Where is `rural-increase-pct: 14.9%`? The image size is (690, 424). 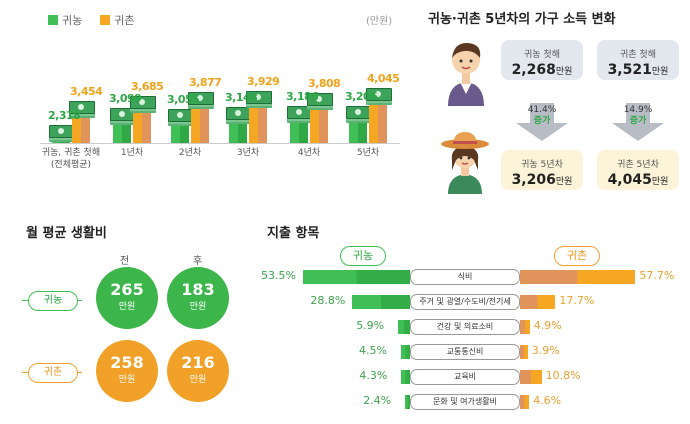
rural-increase-pct: 14.9% is located at coordinates (638, 110).